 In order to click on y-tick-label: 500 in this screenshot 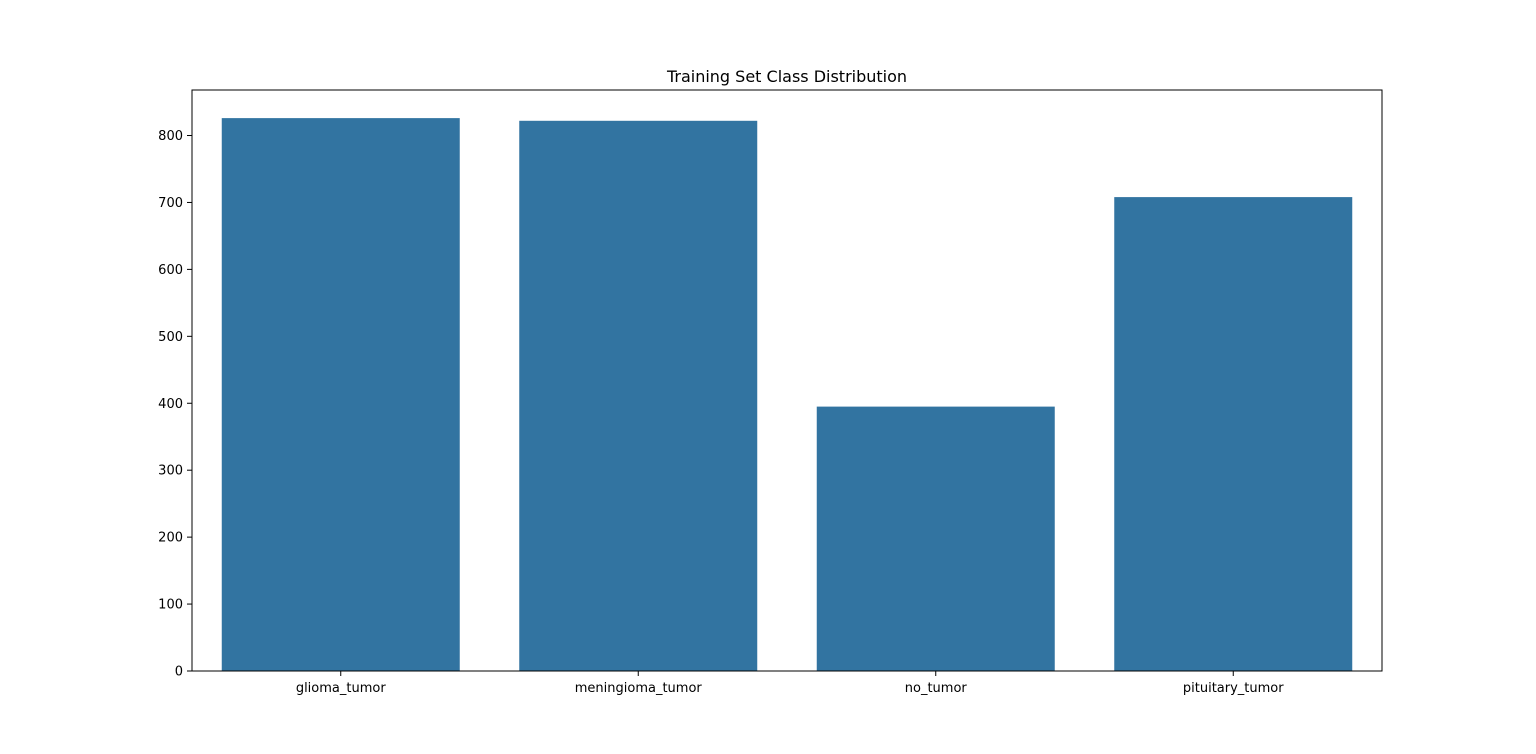, I will do `click(170, 337)`.